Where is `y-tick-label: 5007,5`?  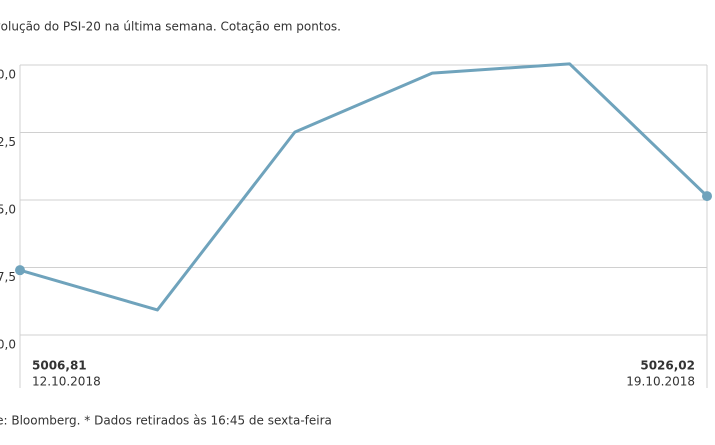
y-tick-label: 5007,5 is located at coordinates (8, 277).